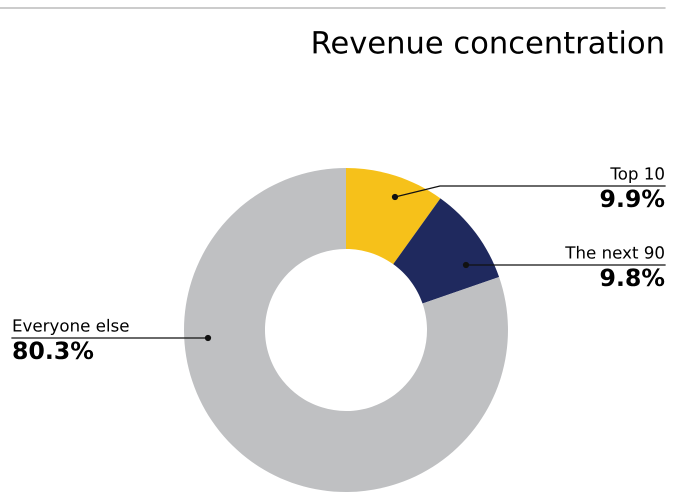 The image size is (680, 499). I want to click on data-label: 80.3%, so click(53, 350).